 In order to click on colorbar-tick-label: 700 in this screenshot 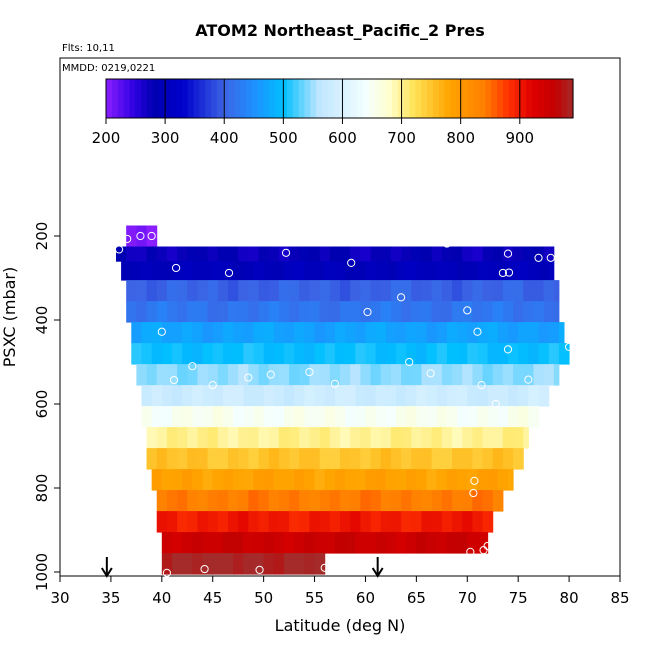, I will do `click(401, 138)`.